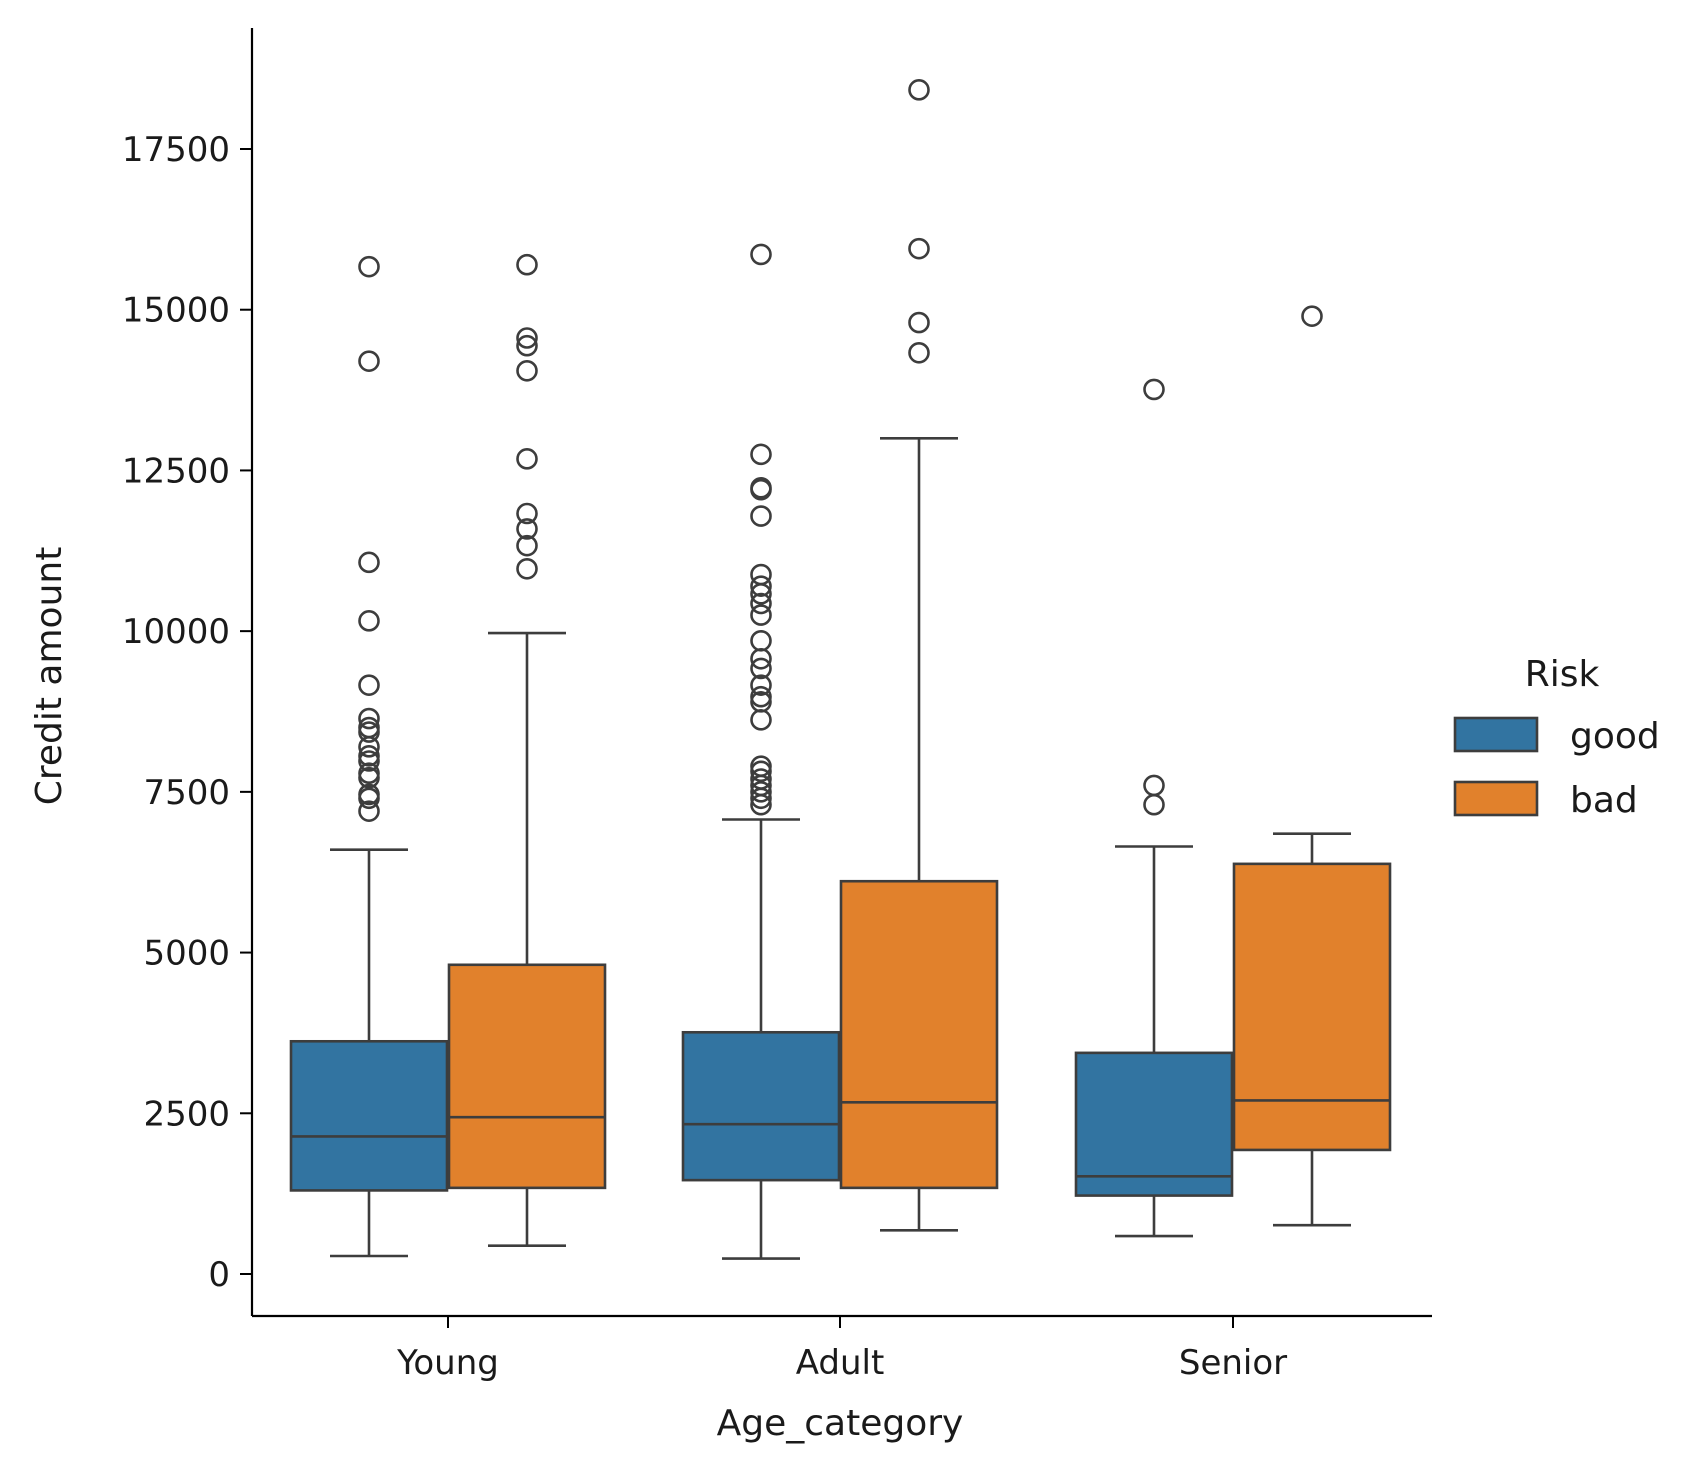 Image resolution: width=1704 pixels, height=1469 pixels. I want to click on y-tick-label: 0, so click(219, 1275).